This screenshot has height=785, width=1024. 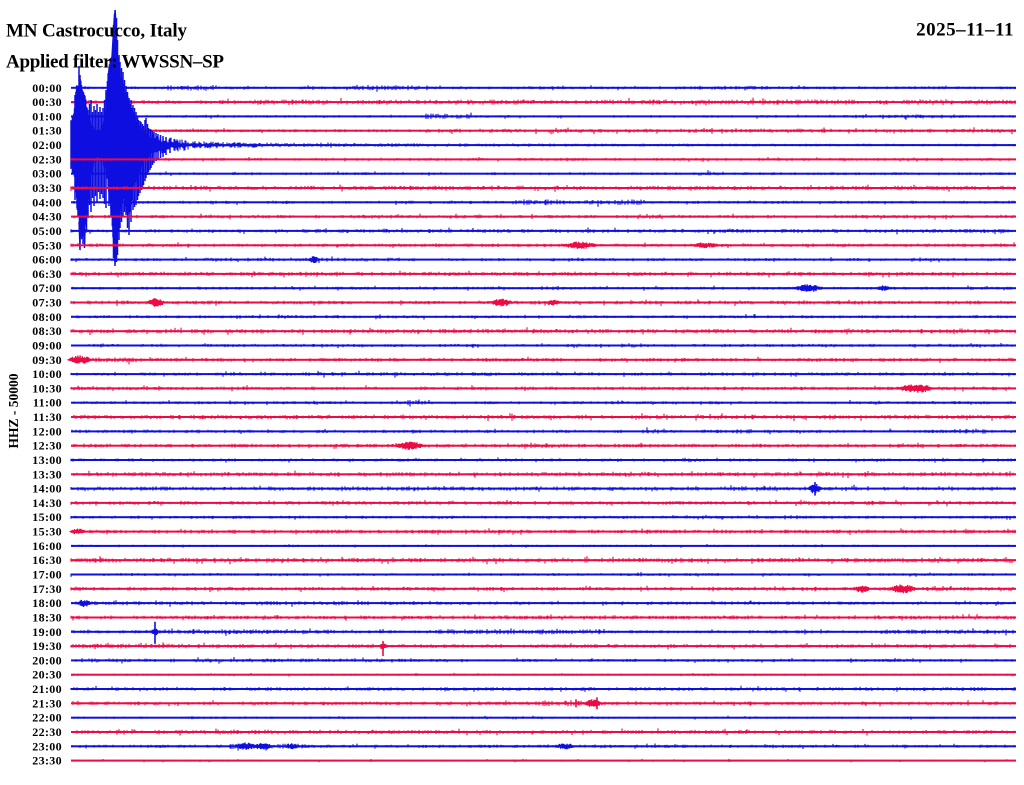 I want to click on svg-text: 04:30, so click(x=47, y=217).